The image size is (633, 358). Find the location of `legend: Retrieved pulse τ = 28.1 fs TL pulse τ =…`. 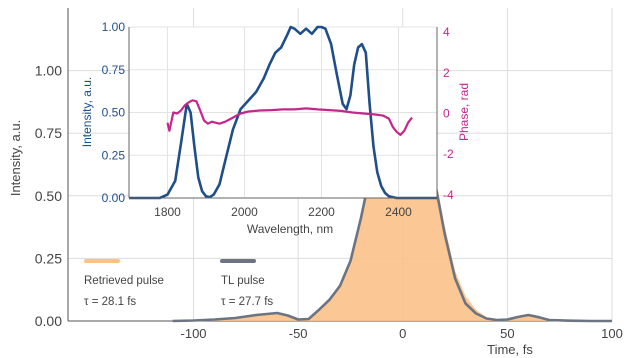

legend: Retrieved pulse τ = 28.1 fs TL pulse τ =… is located at coordinates (178, 283).